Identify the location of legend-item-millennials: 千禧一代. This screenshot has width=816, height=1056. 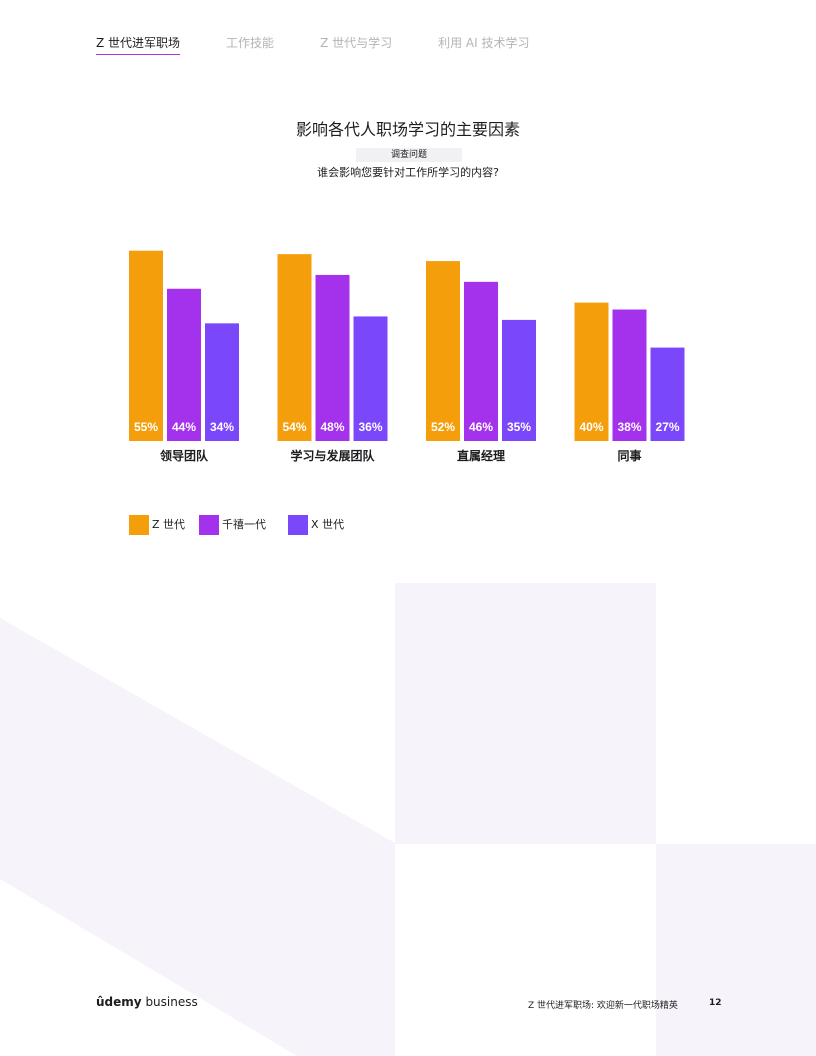
(232, 525).